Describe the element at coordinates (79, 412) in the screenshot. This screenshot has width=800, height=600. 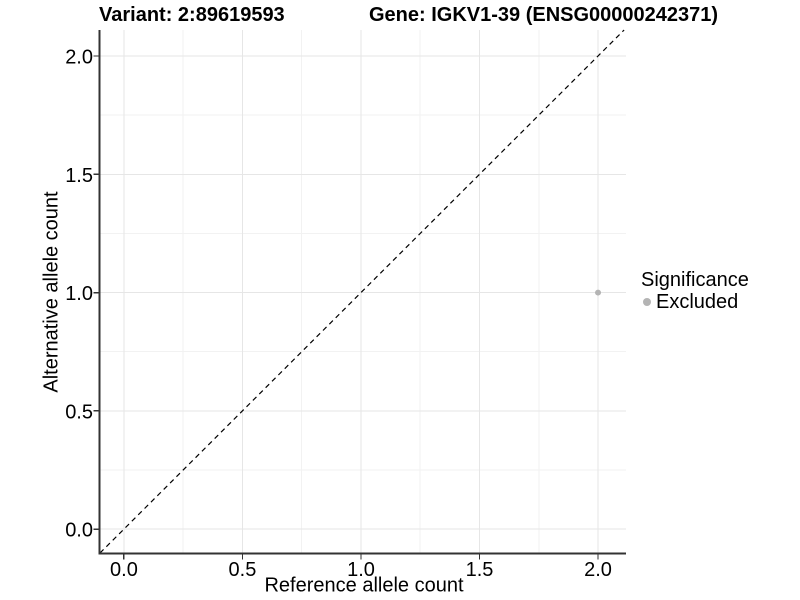
I see `y-tick-label: 0.5` at that location.